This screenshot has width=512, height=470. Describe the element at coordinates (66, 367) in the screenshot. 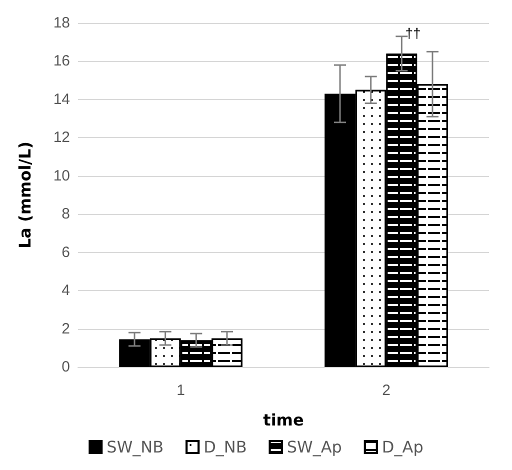

I see `y-tick-label: 0` at that location.